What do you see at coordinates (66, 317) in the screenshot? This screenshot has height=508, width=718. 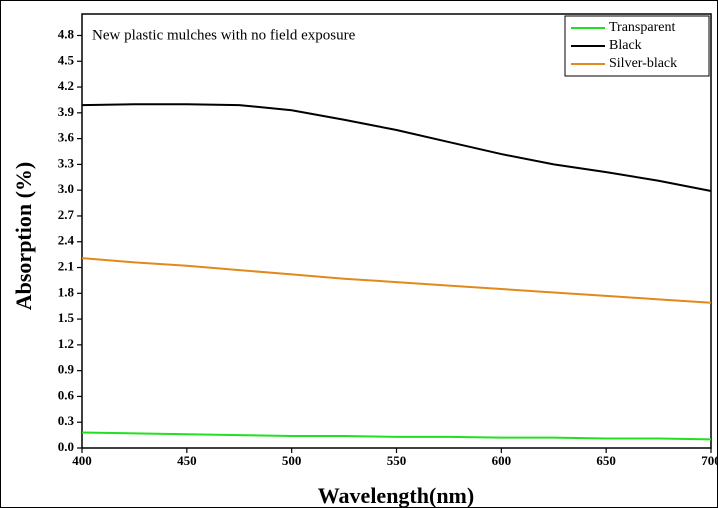 I see `y-tick-label: 1.5` at bounding box center [66, 317].